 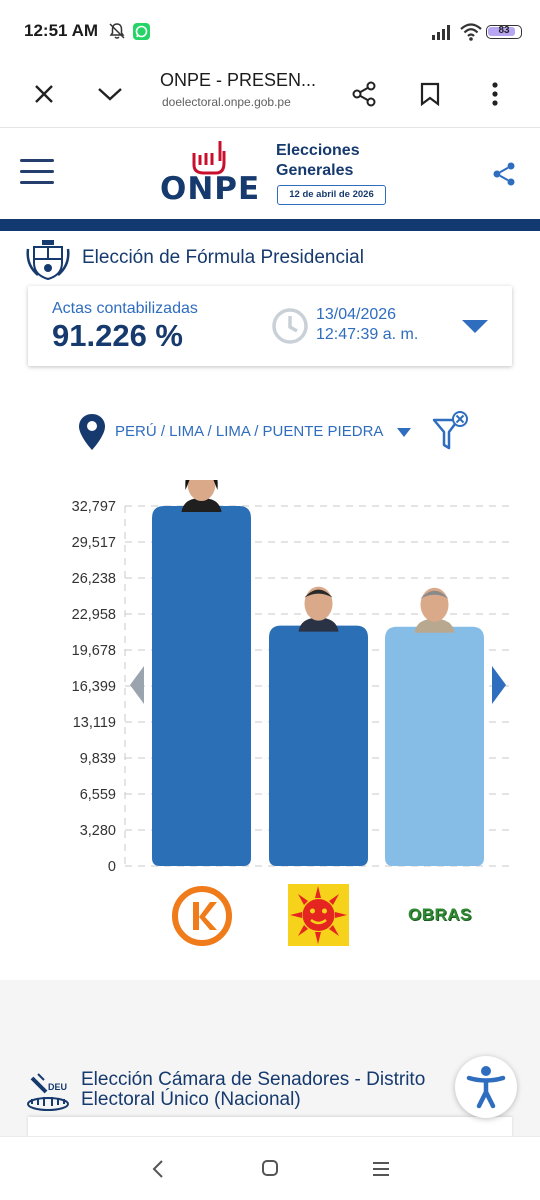 I want to click on back-icon, so click(x=158, y=1169).